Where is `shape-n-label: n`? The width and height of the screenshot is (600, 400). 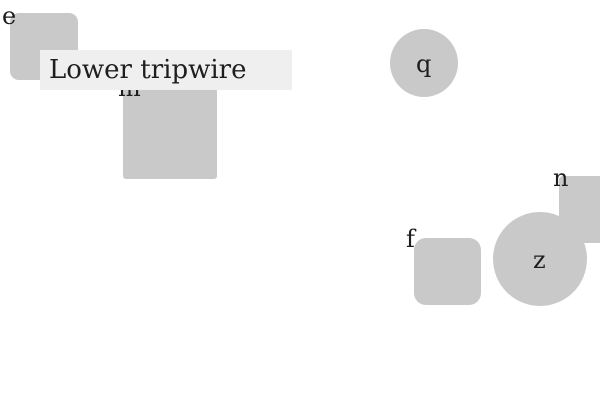 shape-n-label: n is located at coordinates (561, 178).